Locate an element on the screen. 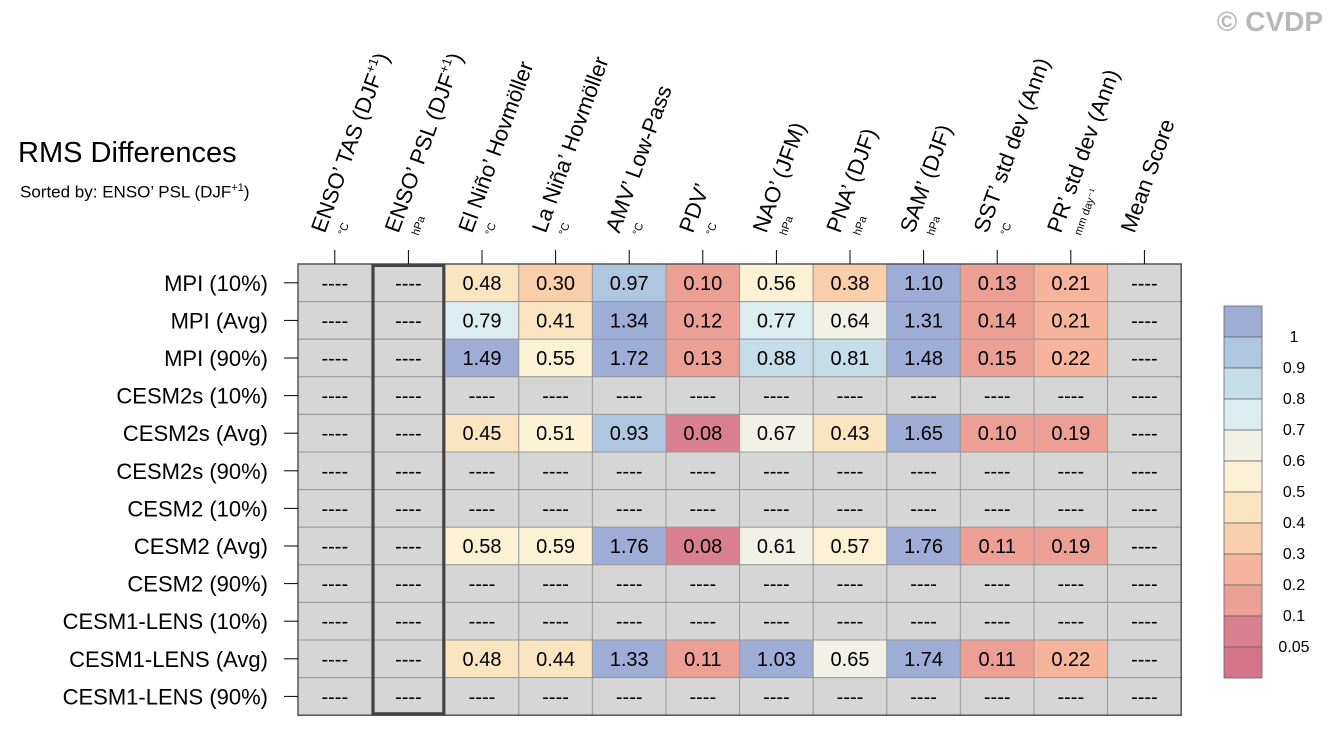 The image size is (1331, 735). colorbar-label: 0.9 is located at coordinates (1294, 368).